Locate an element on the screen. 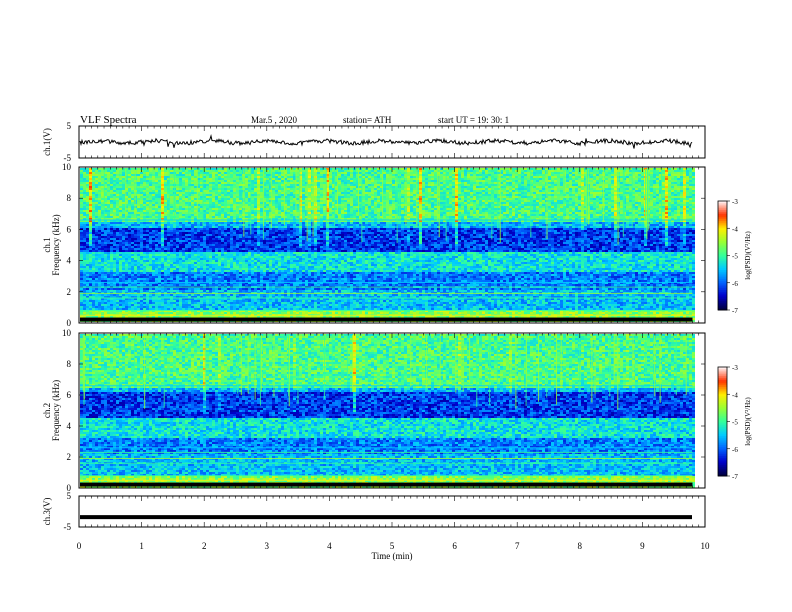 The image size is (792, 612). ch1-colorbar-tick-label: -5 is located at coordinates (735, 257).